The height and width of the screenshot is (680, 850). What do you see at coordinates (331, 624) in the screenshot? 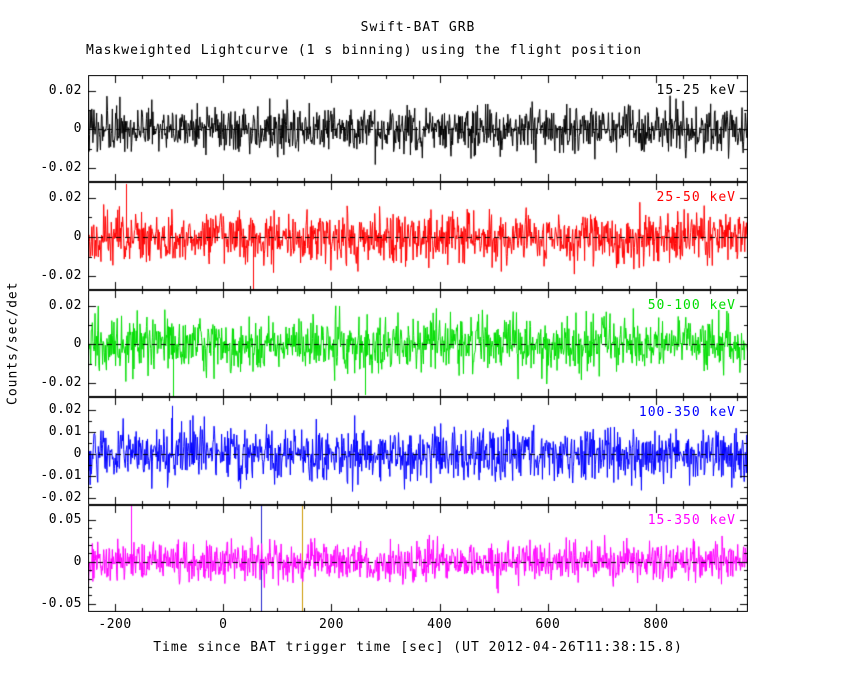
I see `x-tick-label: 200` at bounding box center [331, 624].